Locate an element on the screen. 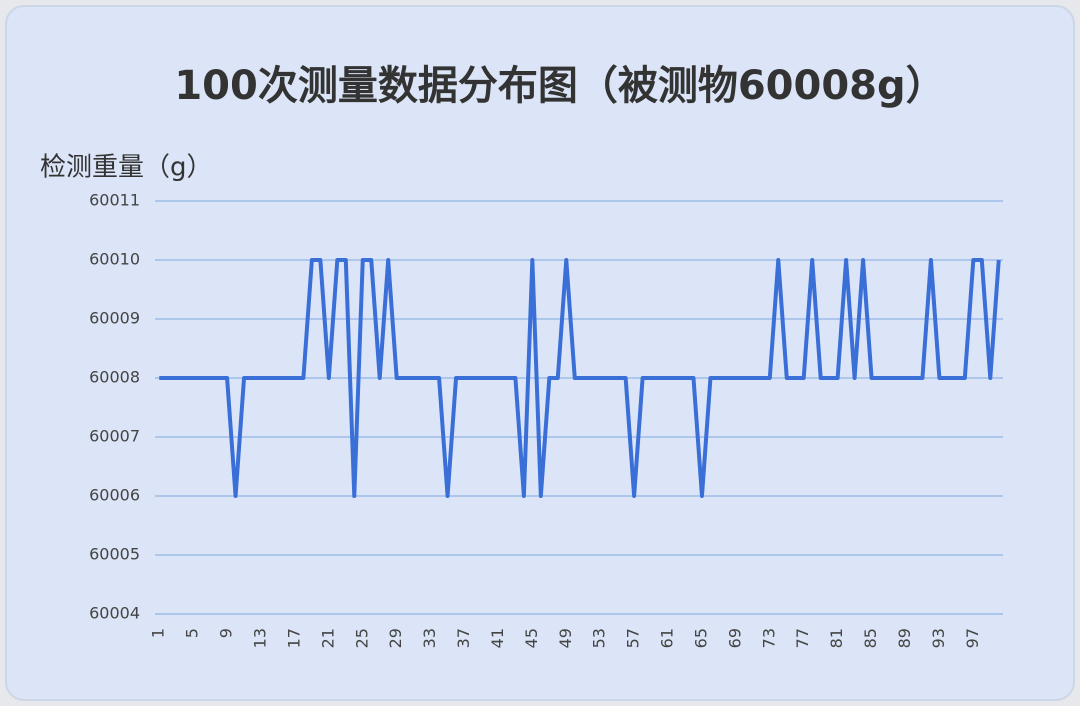 This screenshot has height=706, width=1080. x-tick-label: 17 is located at coordinates (293, 638).